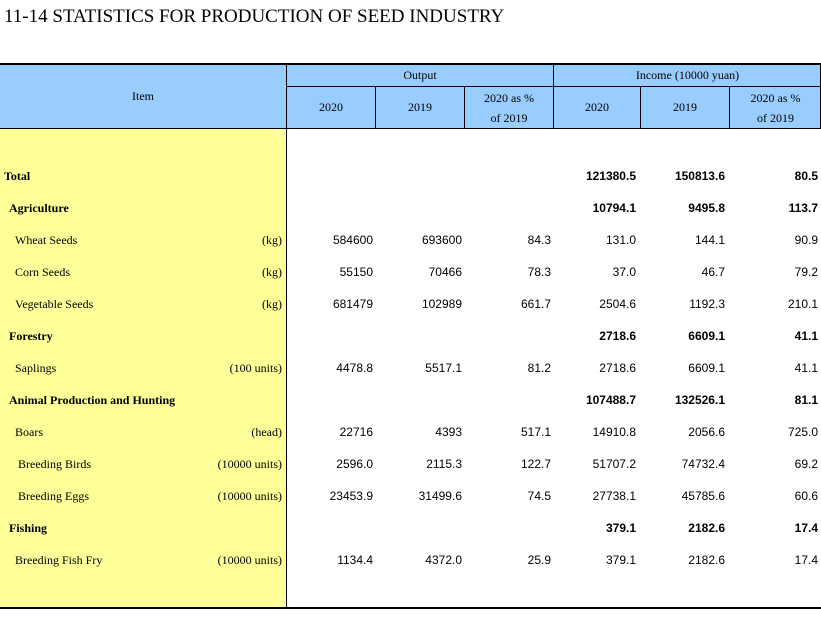 The height and width of the screenshot is (641, 821). What do you see at coordinates (775, 117) in the screenshot?
I see `header-income-pct-line2: of 2019` at bounding box center [775, 117].